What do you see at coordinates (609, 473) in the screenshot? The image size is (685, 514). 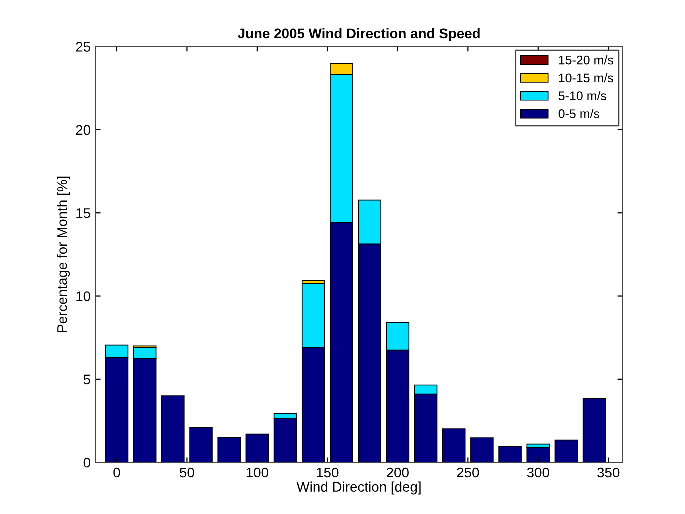 I see `x-tick-label: 350` at bounding box center [609, 473].